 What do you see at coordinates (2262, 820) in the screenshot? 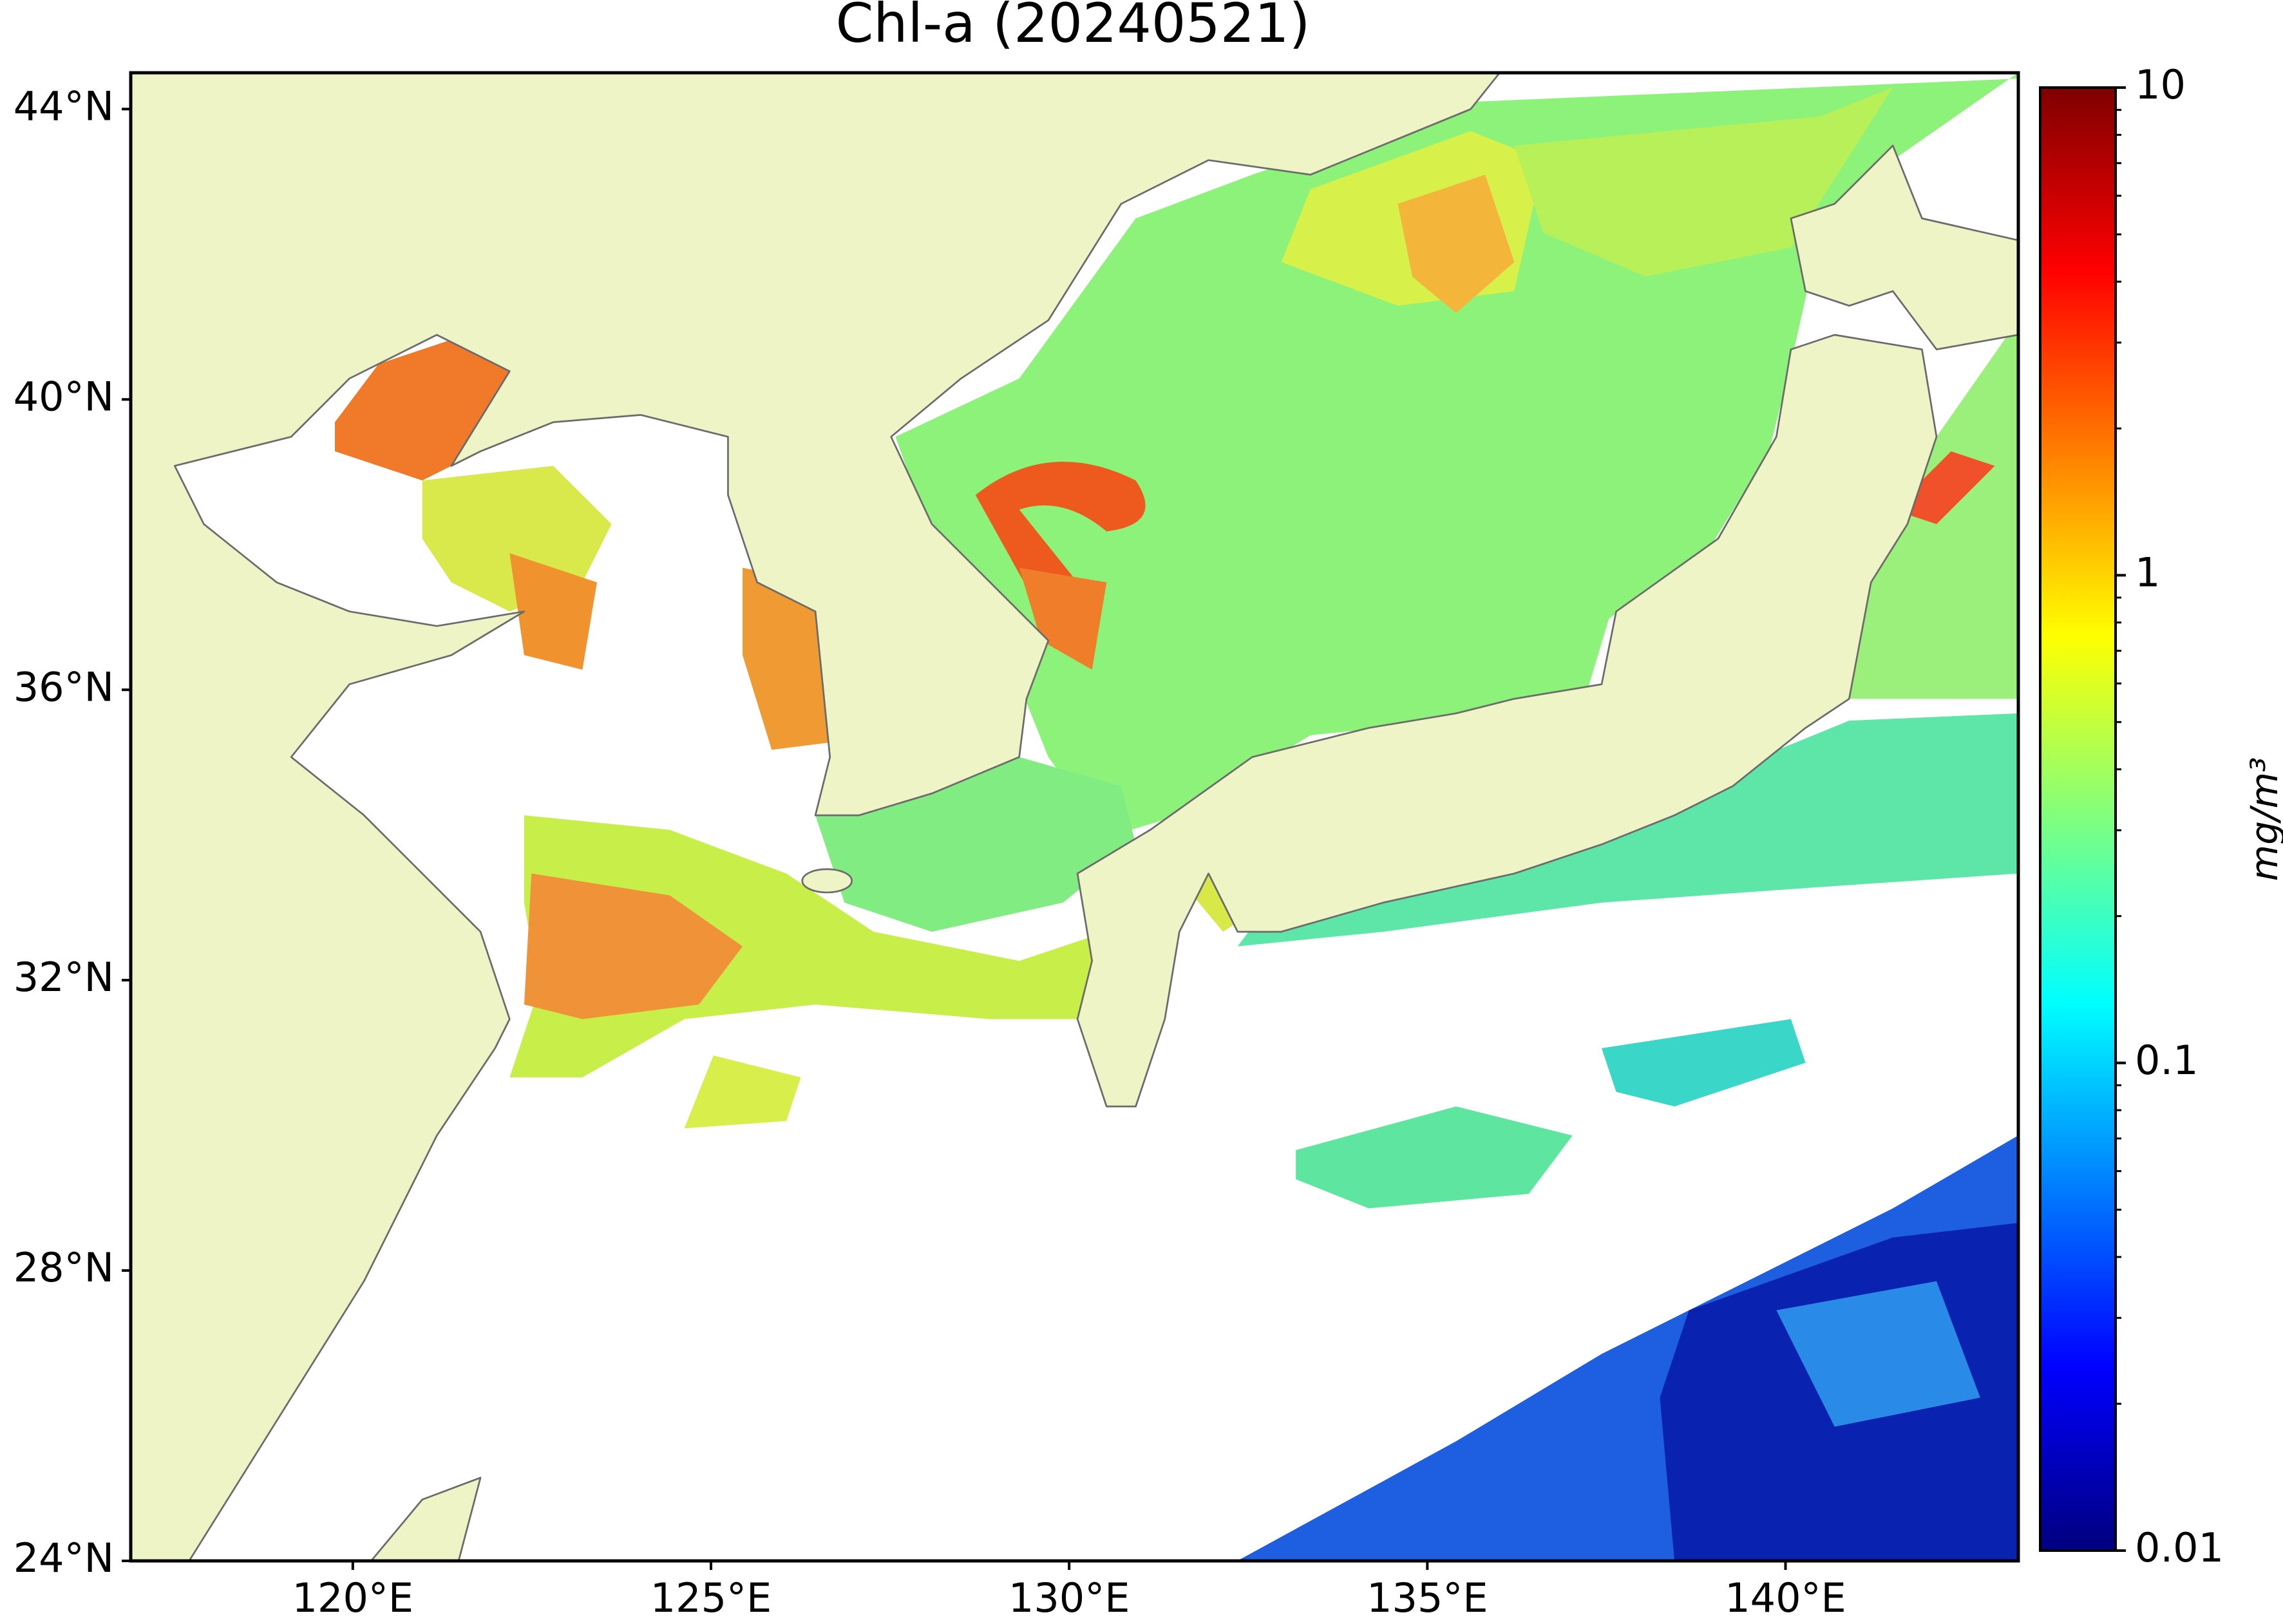
I see `colorbar-label: mg/m³` at bounding box center [2262, 820].